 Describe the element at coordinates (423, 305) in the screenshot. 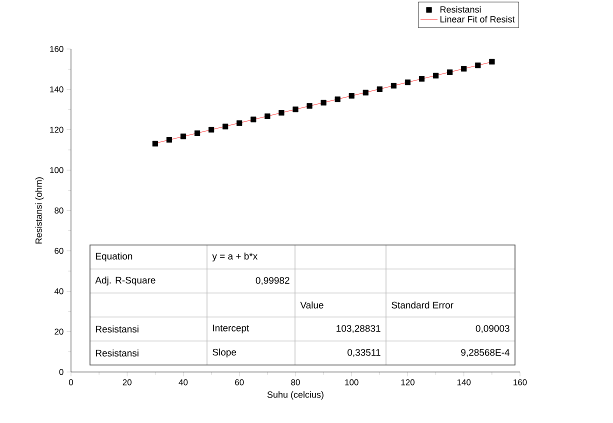

I see `annotation: Standard Error` at that location.